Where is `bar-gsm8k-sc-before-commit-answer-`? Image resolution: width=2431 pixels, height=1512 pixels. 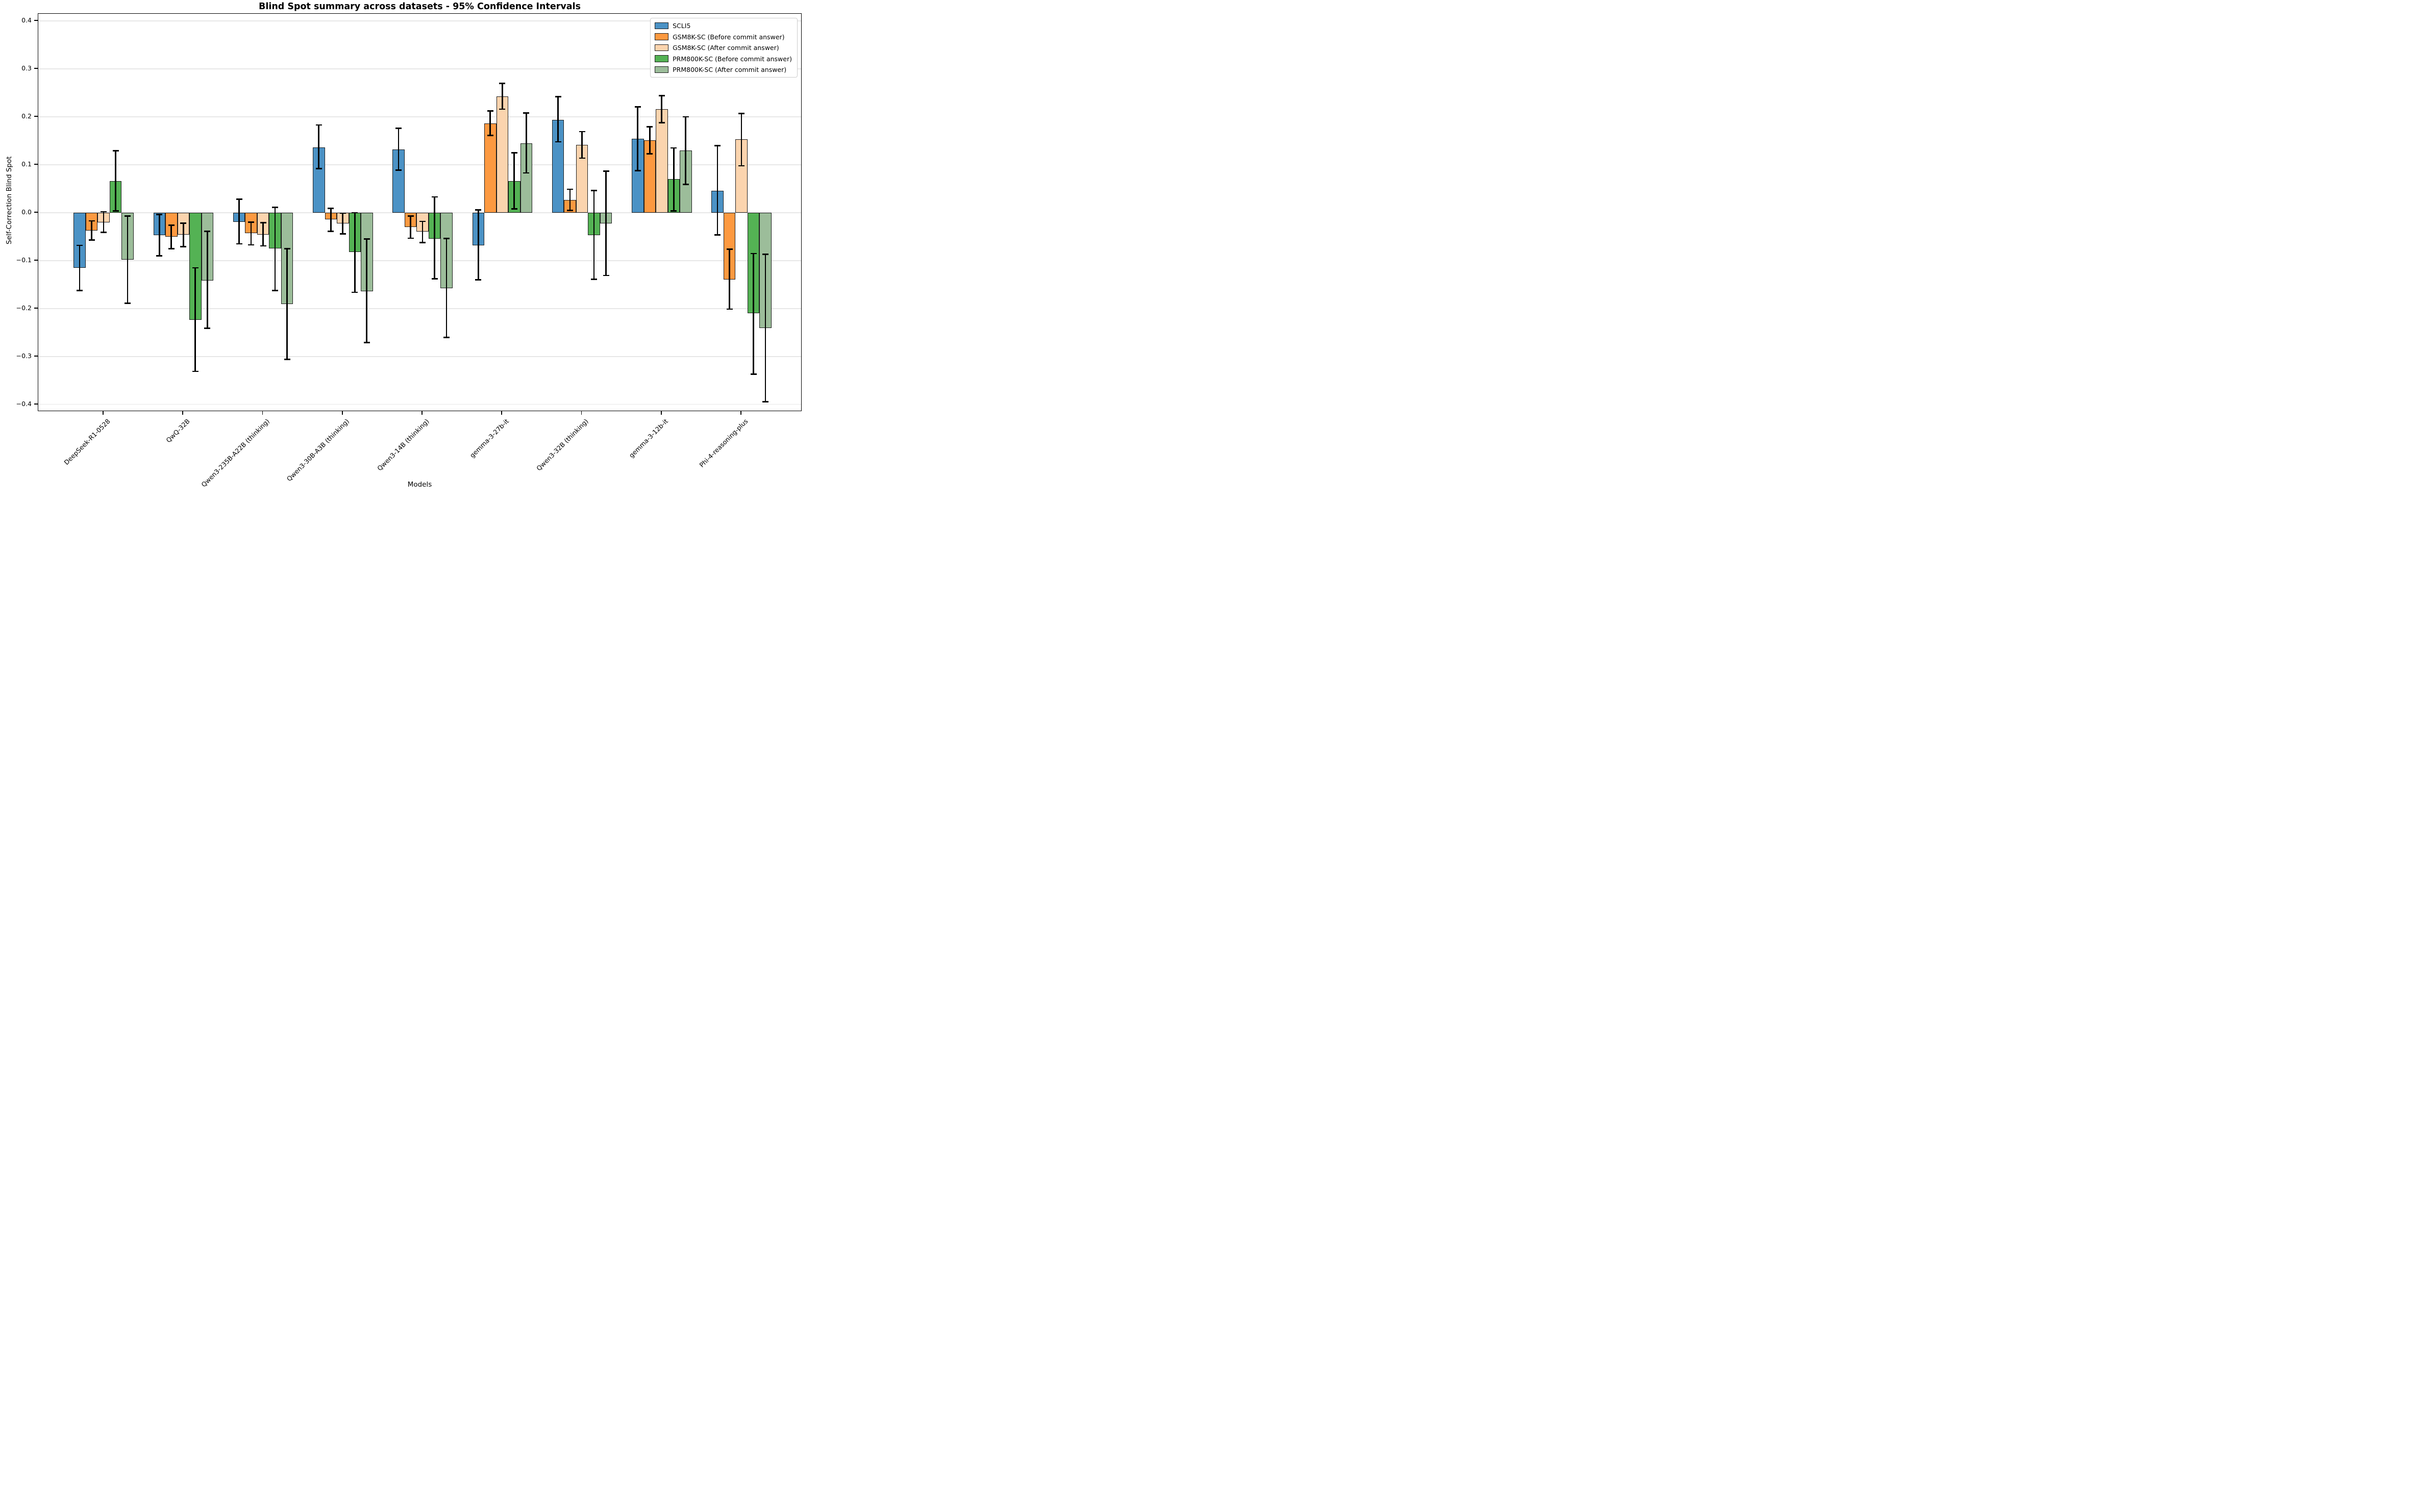 bar-gsm8k-sc-before-commit-answer- is located at coordinates (490, 168).